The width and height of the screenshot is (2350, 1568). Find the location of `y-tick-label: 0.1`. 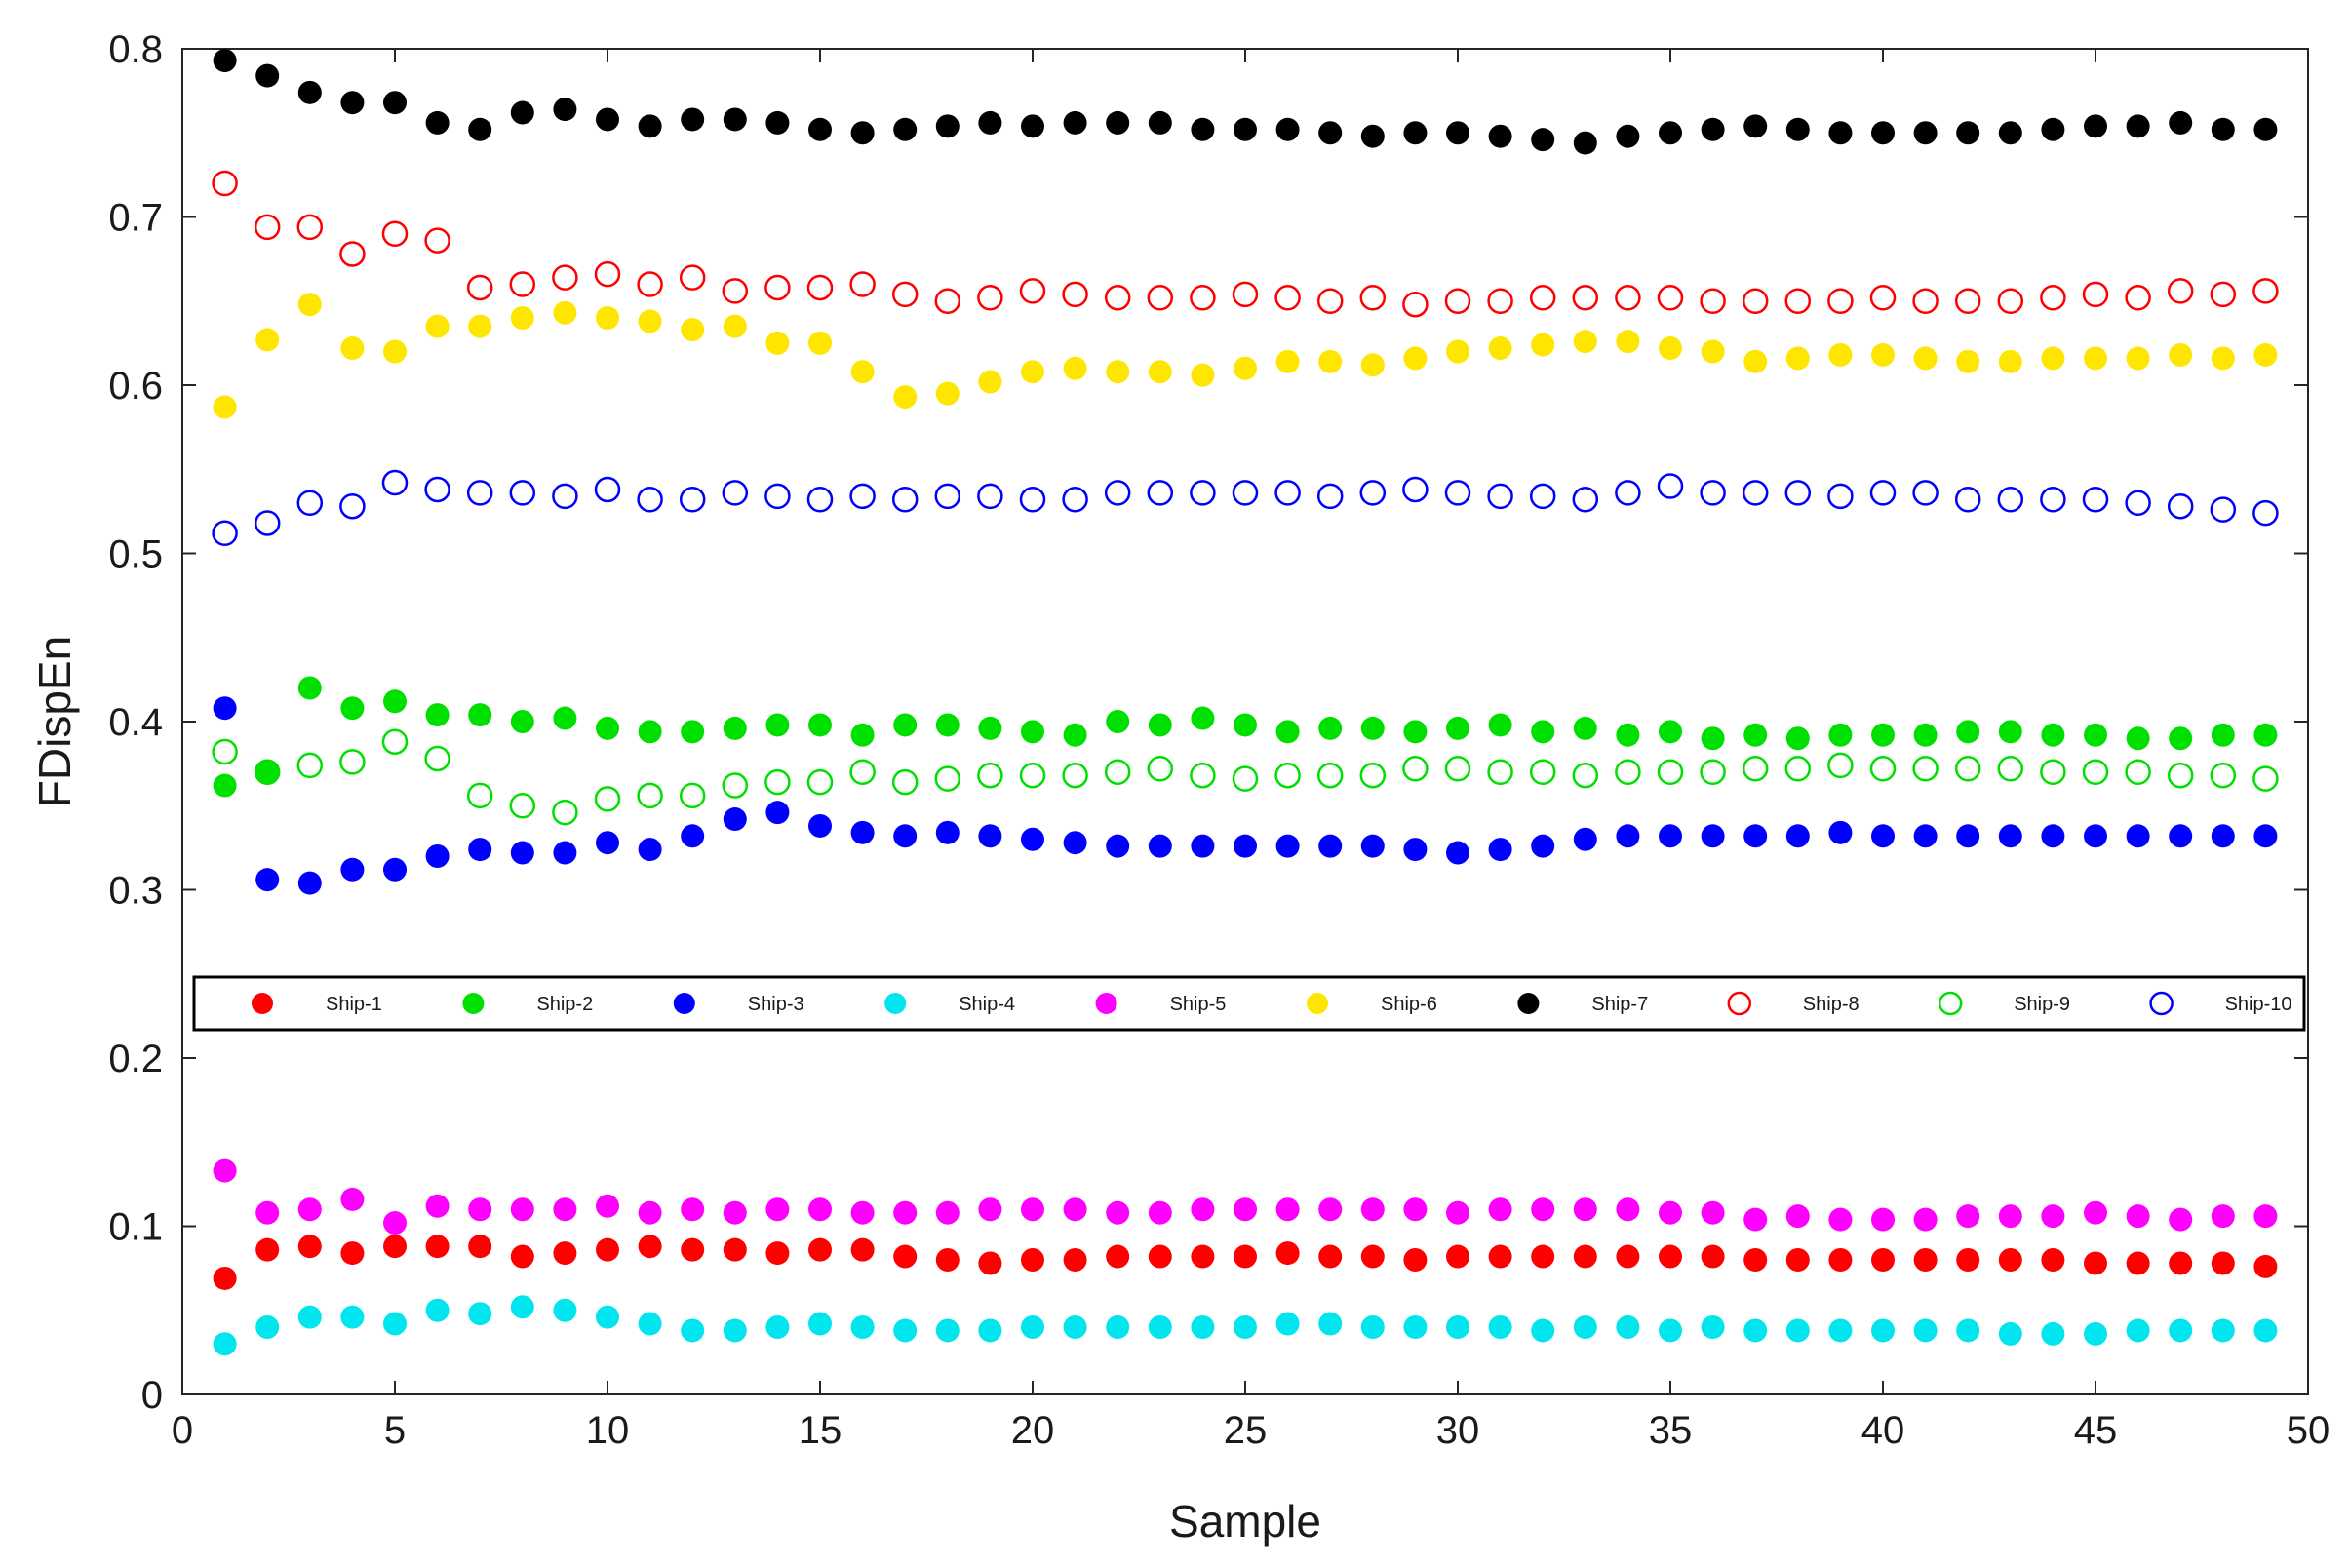

y-tick-label: 0.1 is located at coordinates (135, 1227).